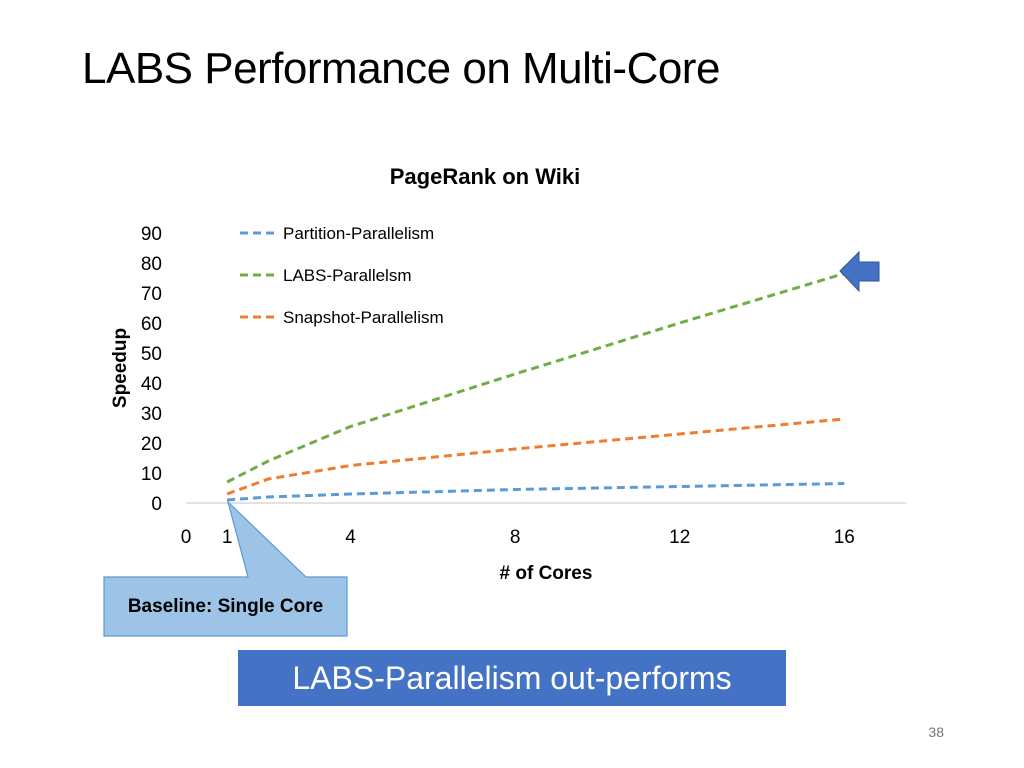 Image resolution: width=1024 pixels, height=768 pixels. I want to click on slide-title: LABS Performance on Multi-Core, so click(401, 68).